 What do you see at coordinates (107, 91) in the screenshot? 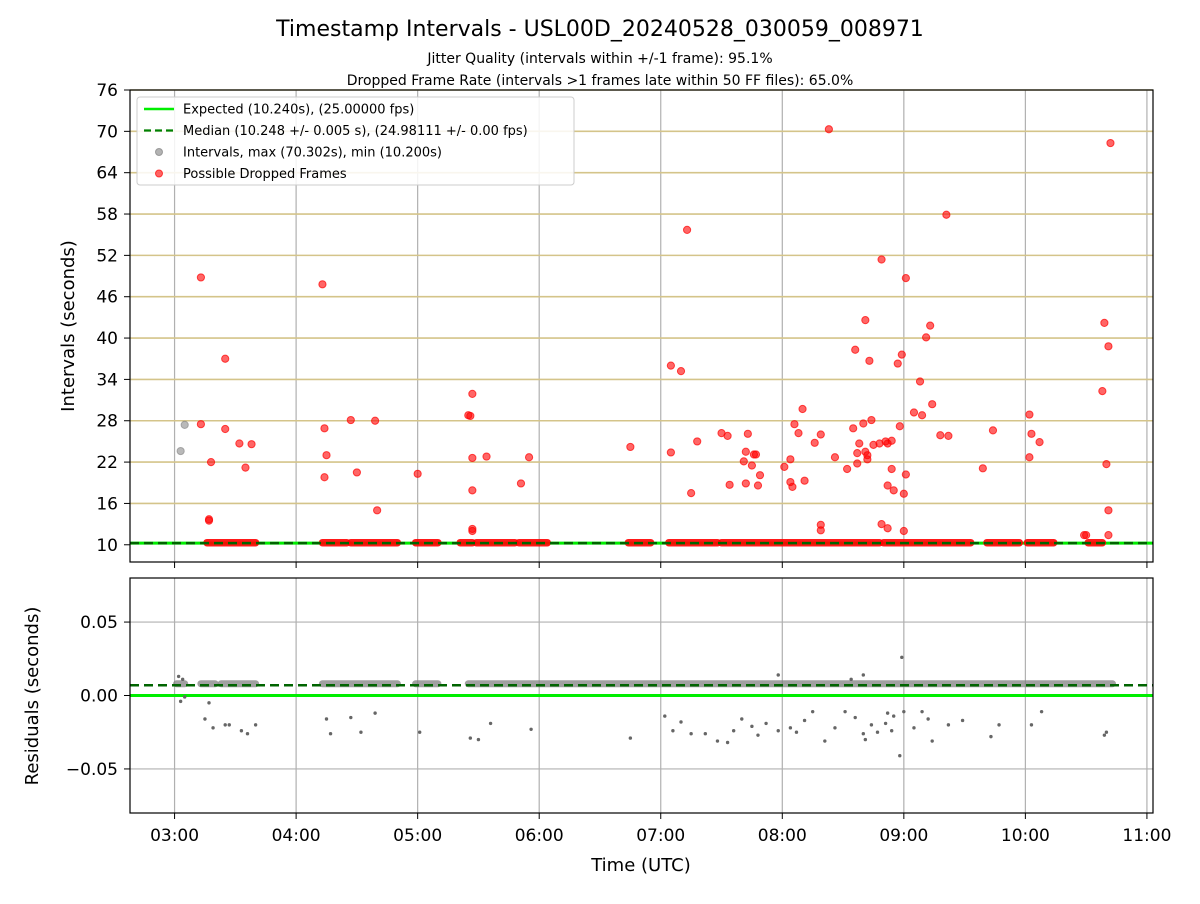
I see `top-y-tick-label: 76` at bounding box center [107, 91].